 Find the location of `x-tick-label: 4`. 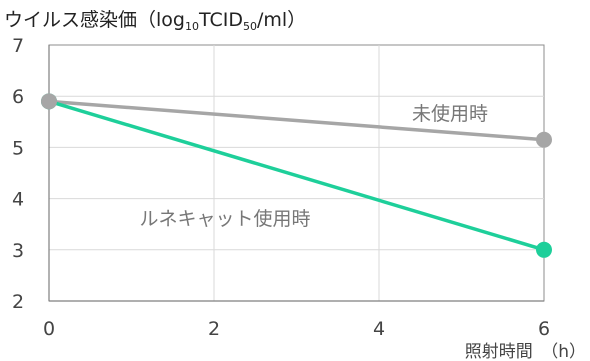

x-tick-label: 4 is located at coordinates (379, 329).